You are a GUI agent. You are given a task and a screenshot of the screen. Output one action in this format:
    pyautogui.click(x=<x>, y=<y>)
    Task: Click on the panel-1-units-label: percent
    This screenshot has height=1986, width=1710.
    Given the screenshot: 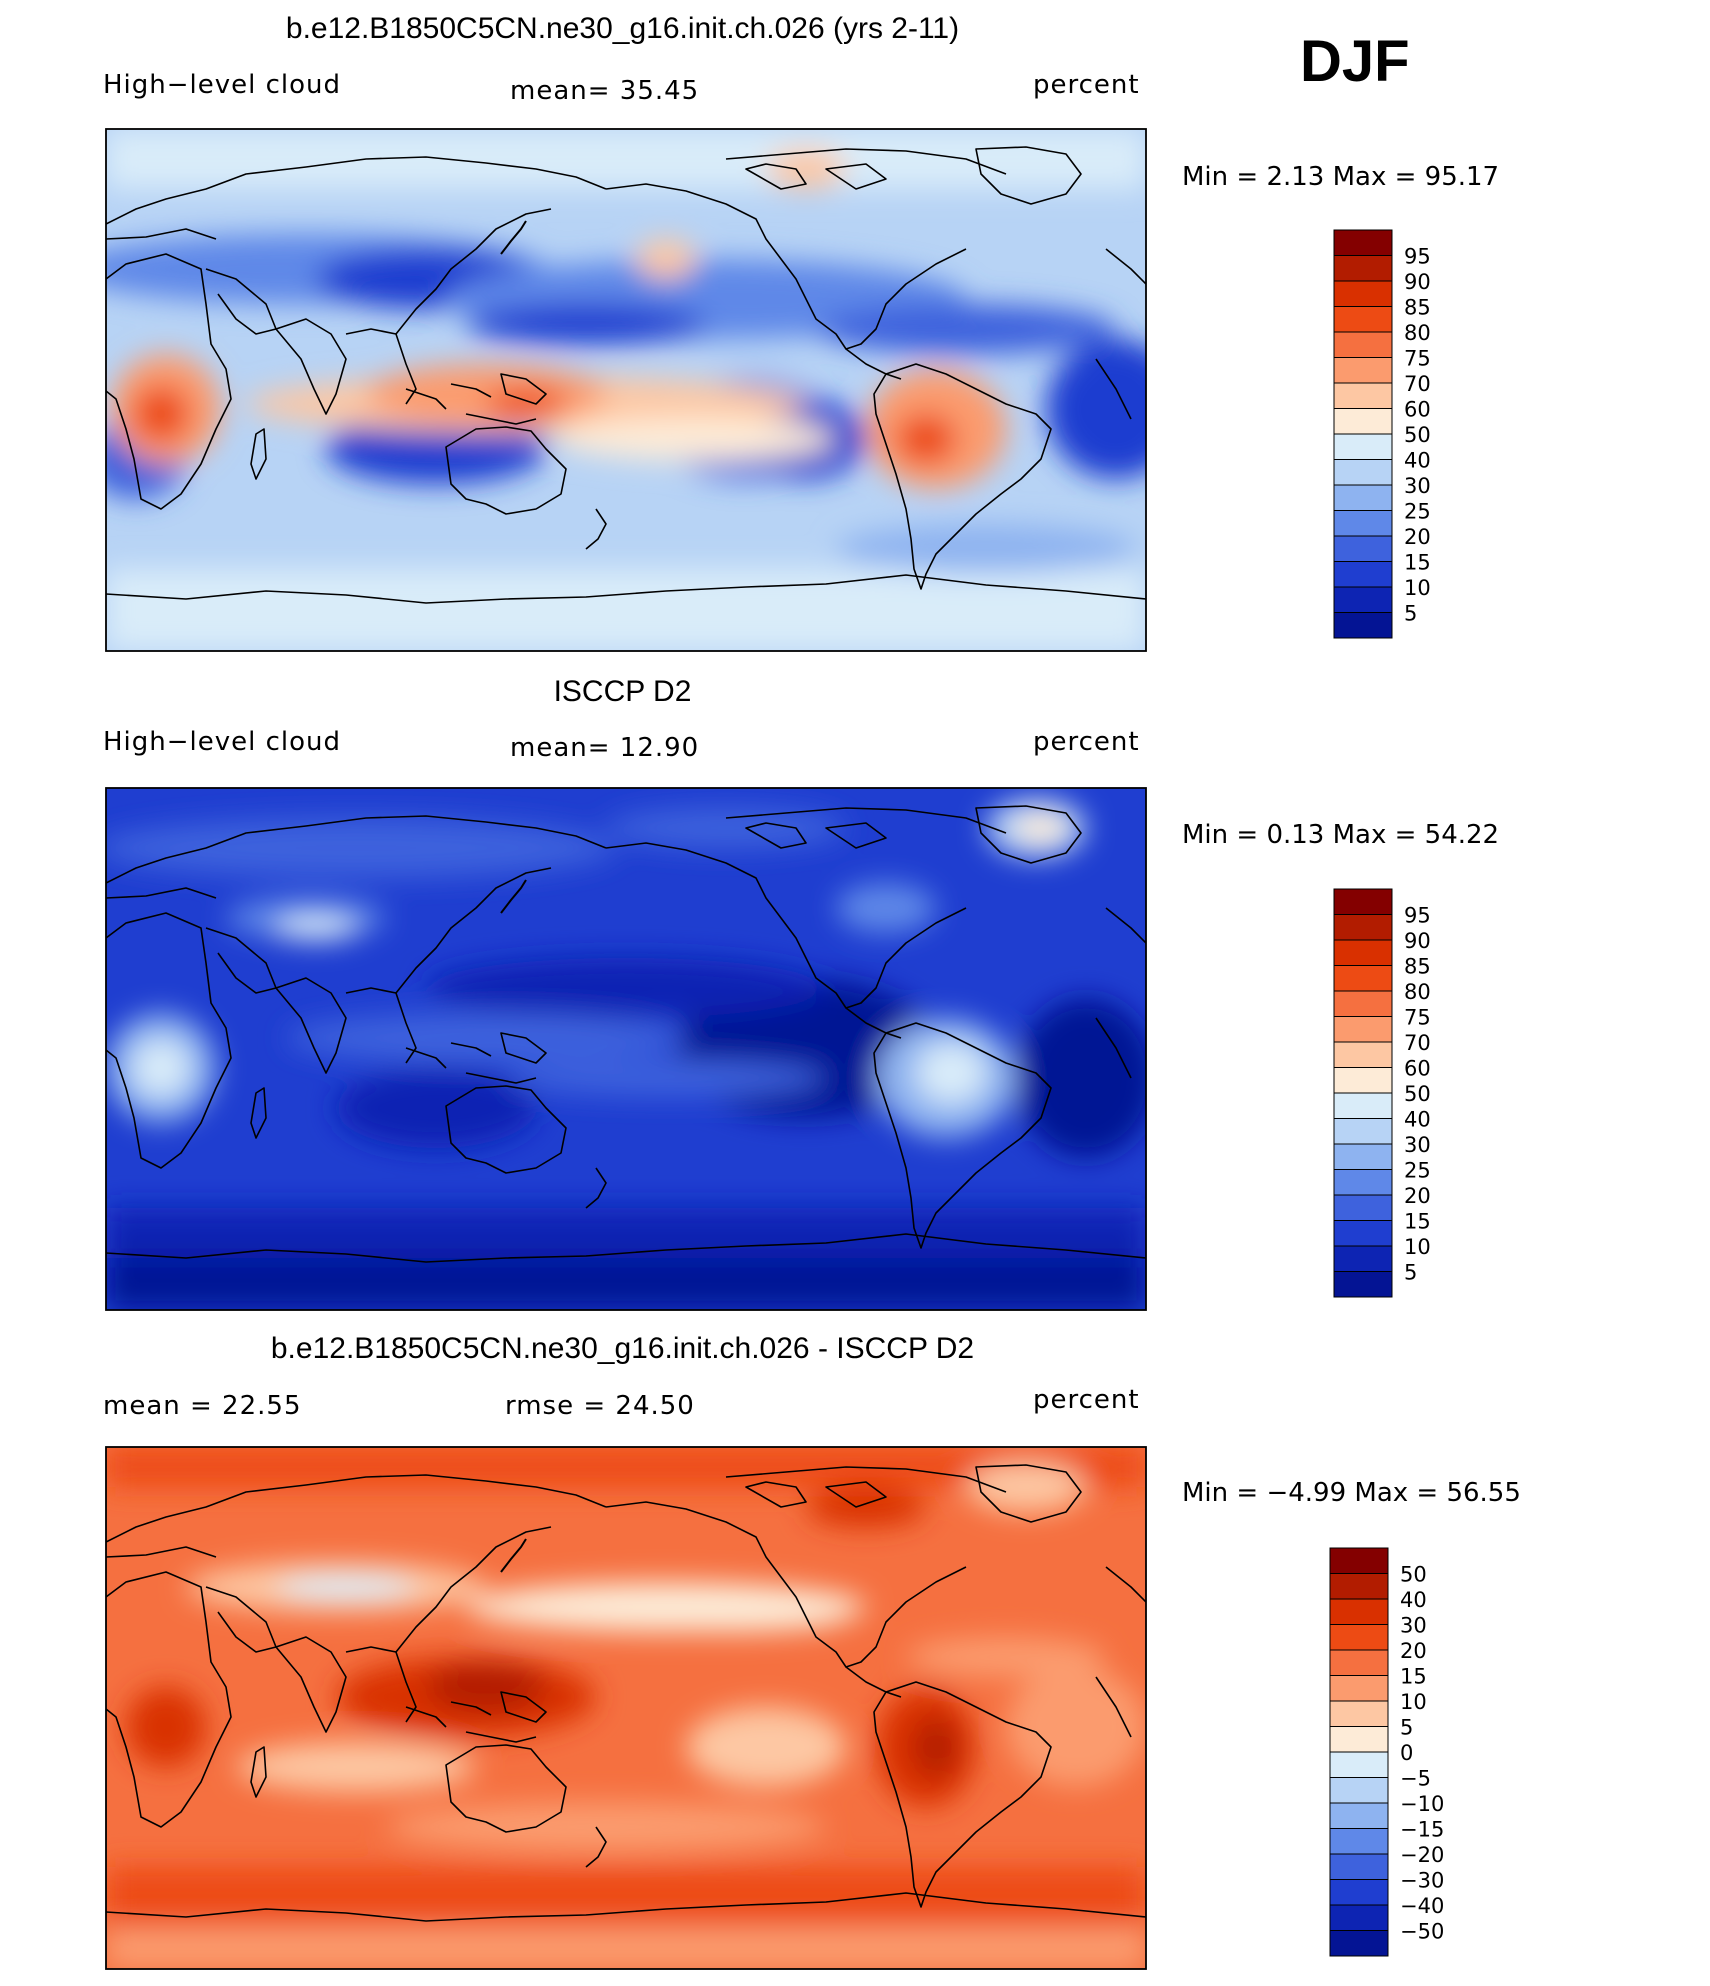 What is the action you would take?
    pyautogui.click(x=1086, y=85)
    